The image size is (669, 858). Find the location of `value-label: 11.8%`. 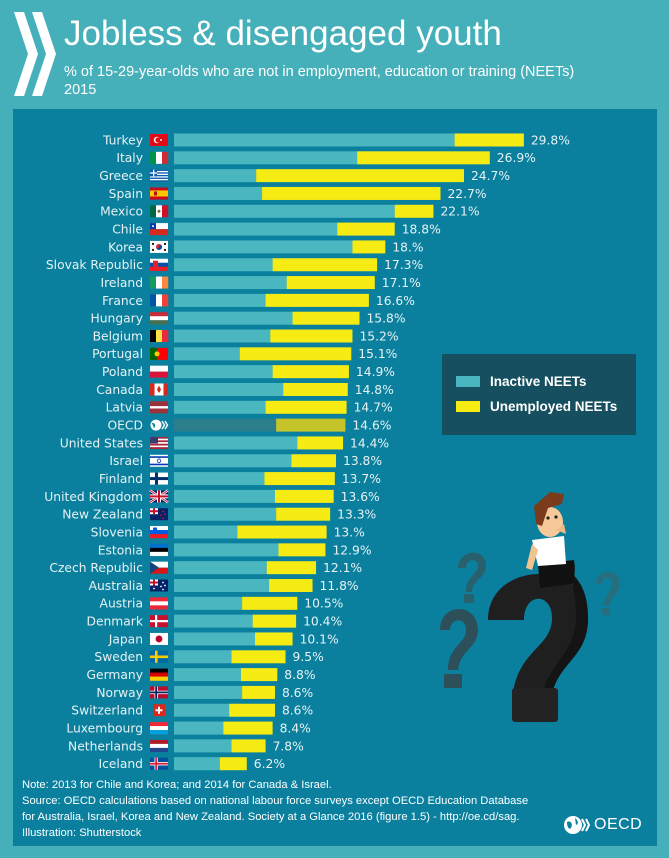

value-label: 11.8% is located at coordinates (339, 586).